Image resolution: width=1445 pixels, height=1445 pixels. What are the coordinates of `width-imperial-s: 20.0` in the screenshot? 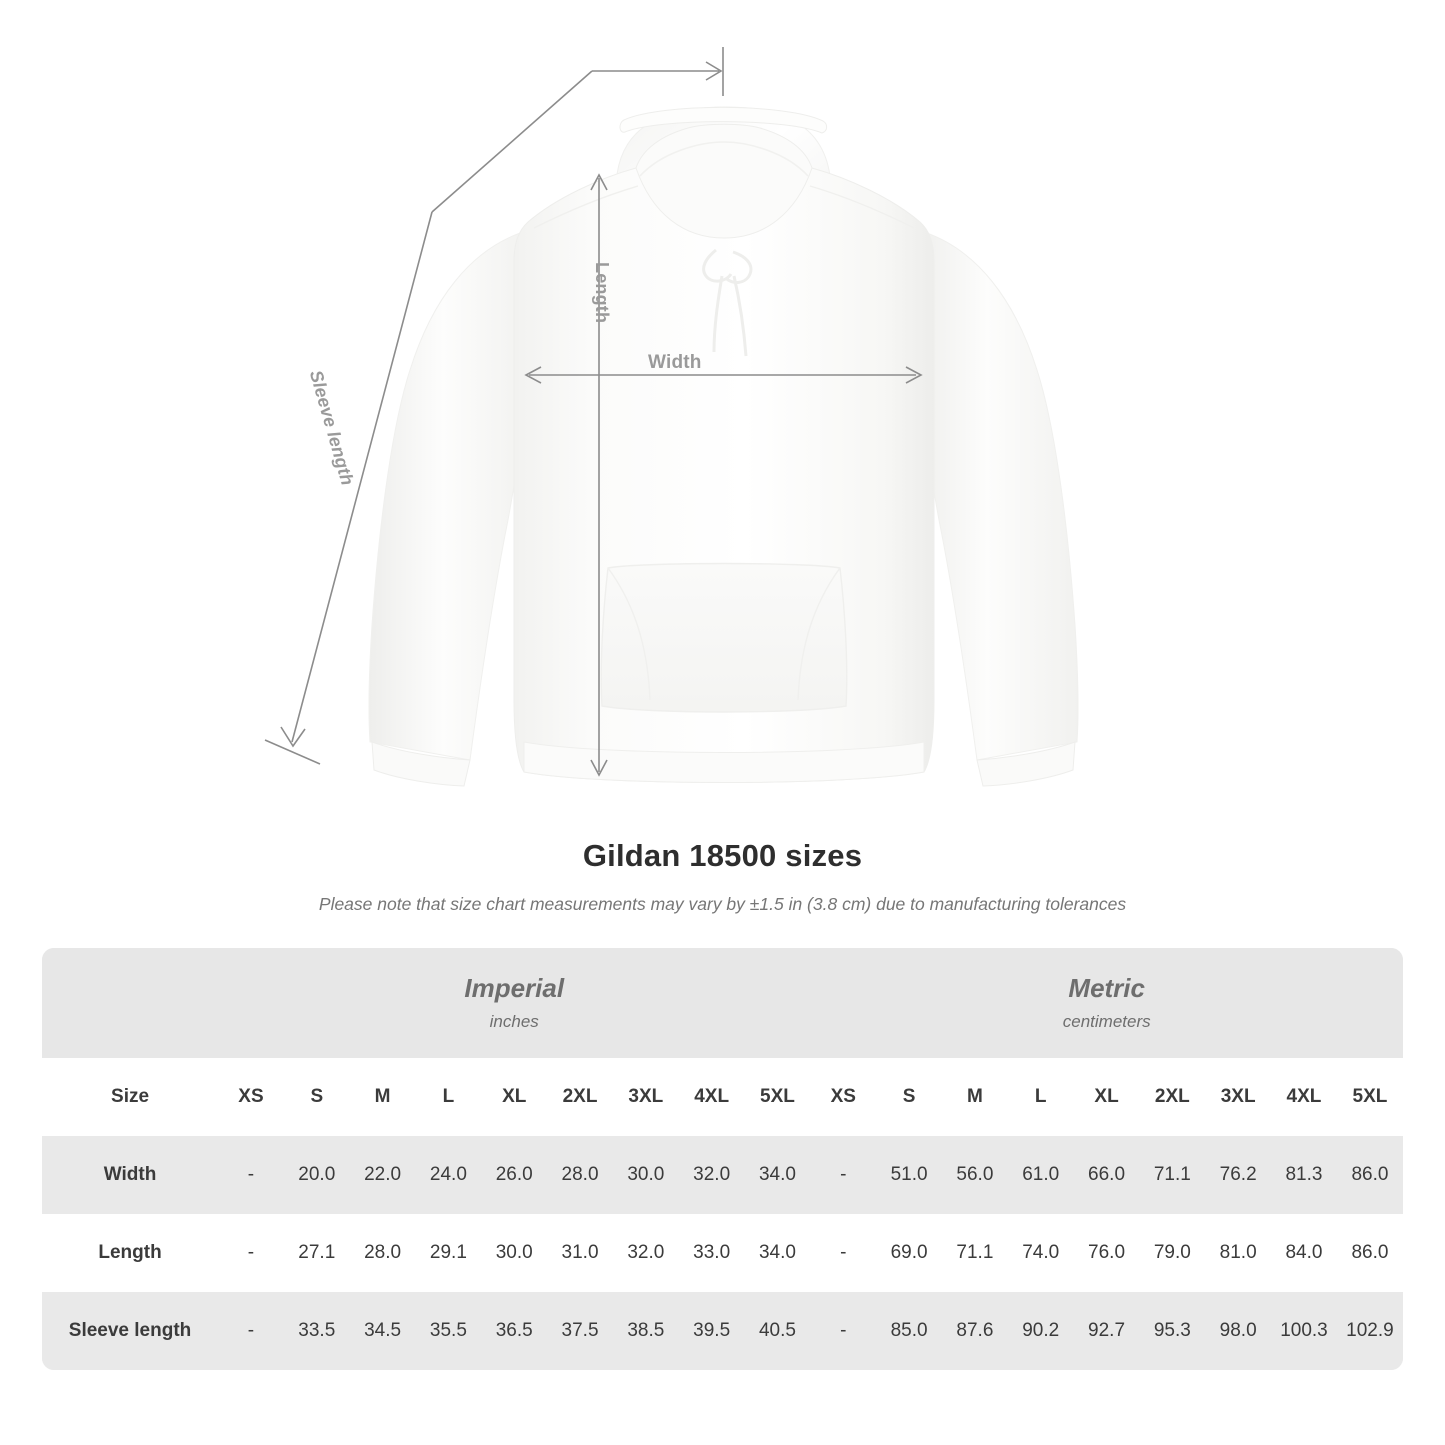 It's located at (316, 1175).